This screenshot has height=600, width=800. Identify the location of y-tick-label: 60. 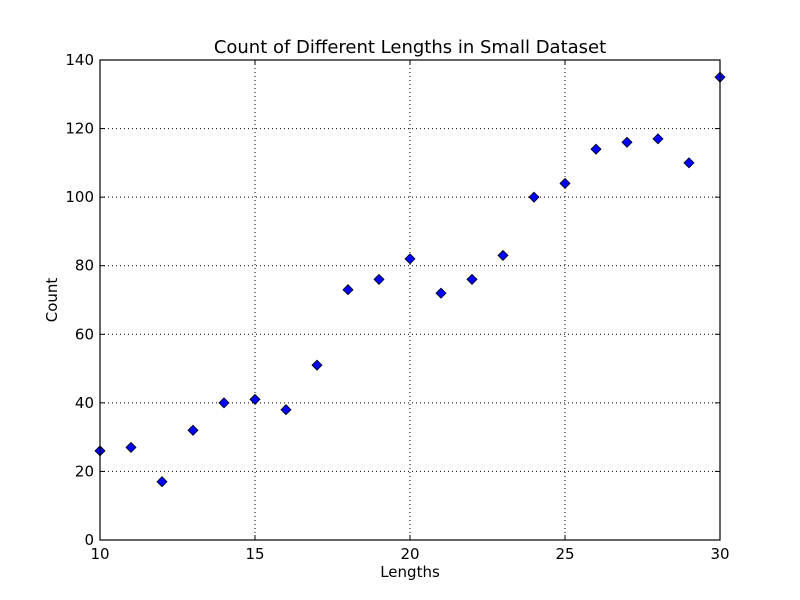
(84, 334).